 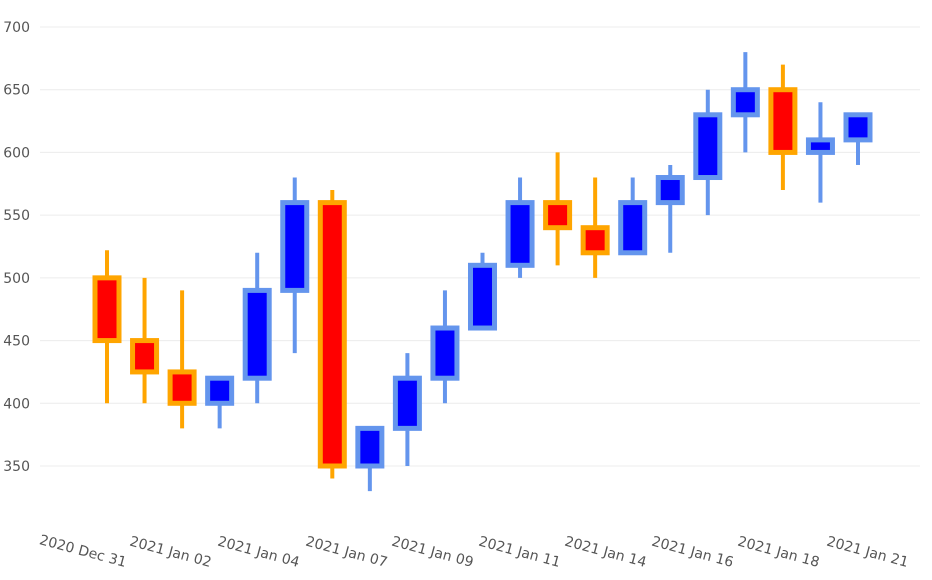 I want to click on y-tick-label: 350, so click(x=16, y=467).